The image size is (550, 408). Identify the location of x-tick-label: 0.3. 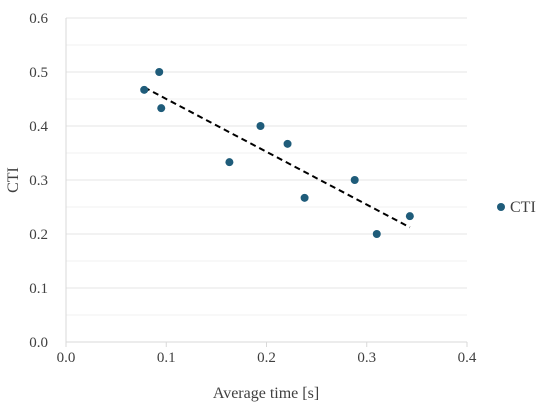
(366, 358).